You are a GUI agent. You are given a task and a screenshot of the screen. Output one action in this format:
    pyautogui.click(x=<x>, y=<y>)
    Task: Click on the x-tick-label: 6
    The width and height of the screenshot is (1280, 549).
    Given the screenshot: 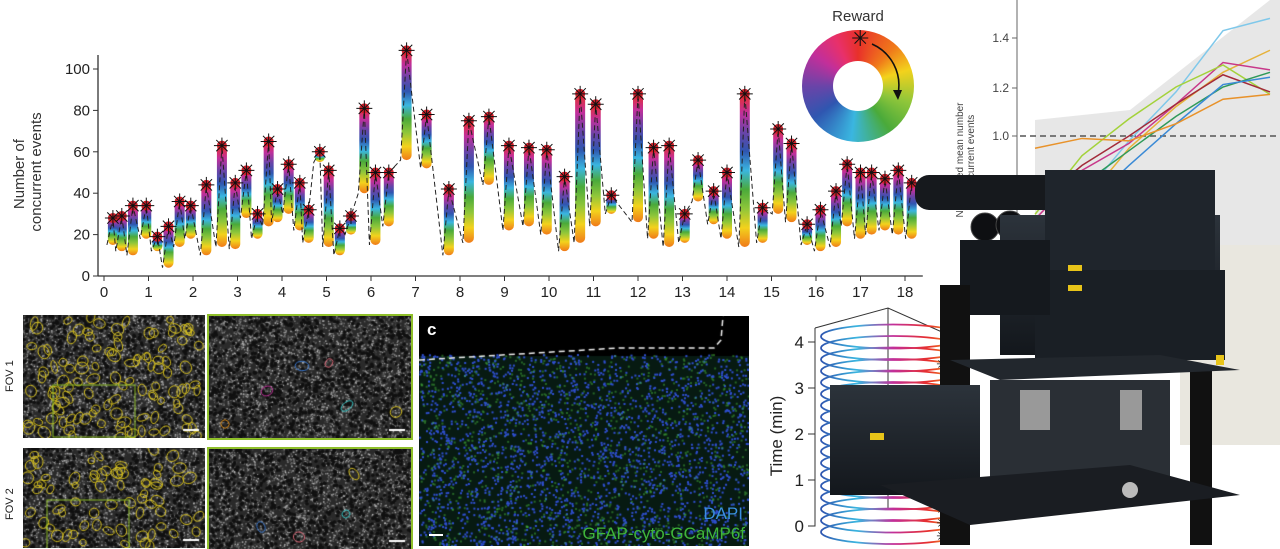 What is the action you would take?
    pyautogui.click(x=371, y=292)
    